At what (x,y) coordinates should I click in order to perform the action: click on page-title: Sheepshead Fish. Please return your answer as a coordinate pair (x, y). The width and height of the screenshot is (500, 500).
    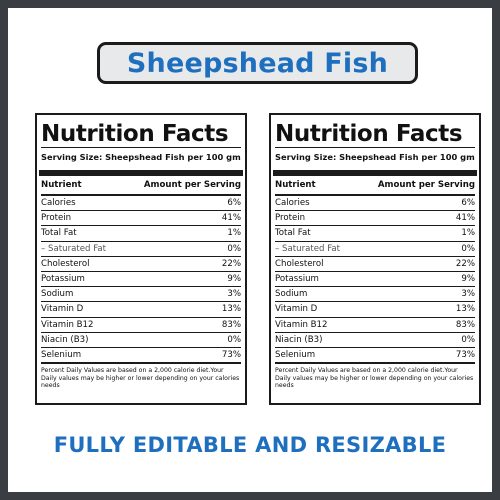
    Looking at the image, I should click on (257, 63).